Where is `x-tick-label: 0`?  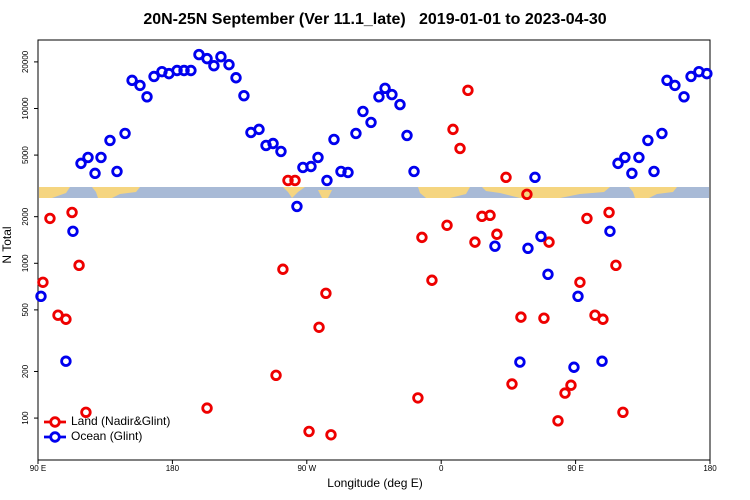
x-tick-label: 0 is located at coordinates (441, 468).